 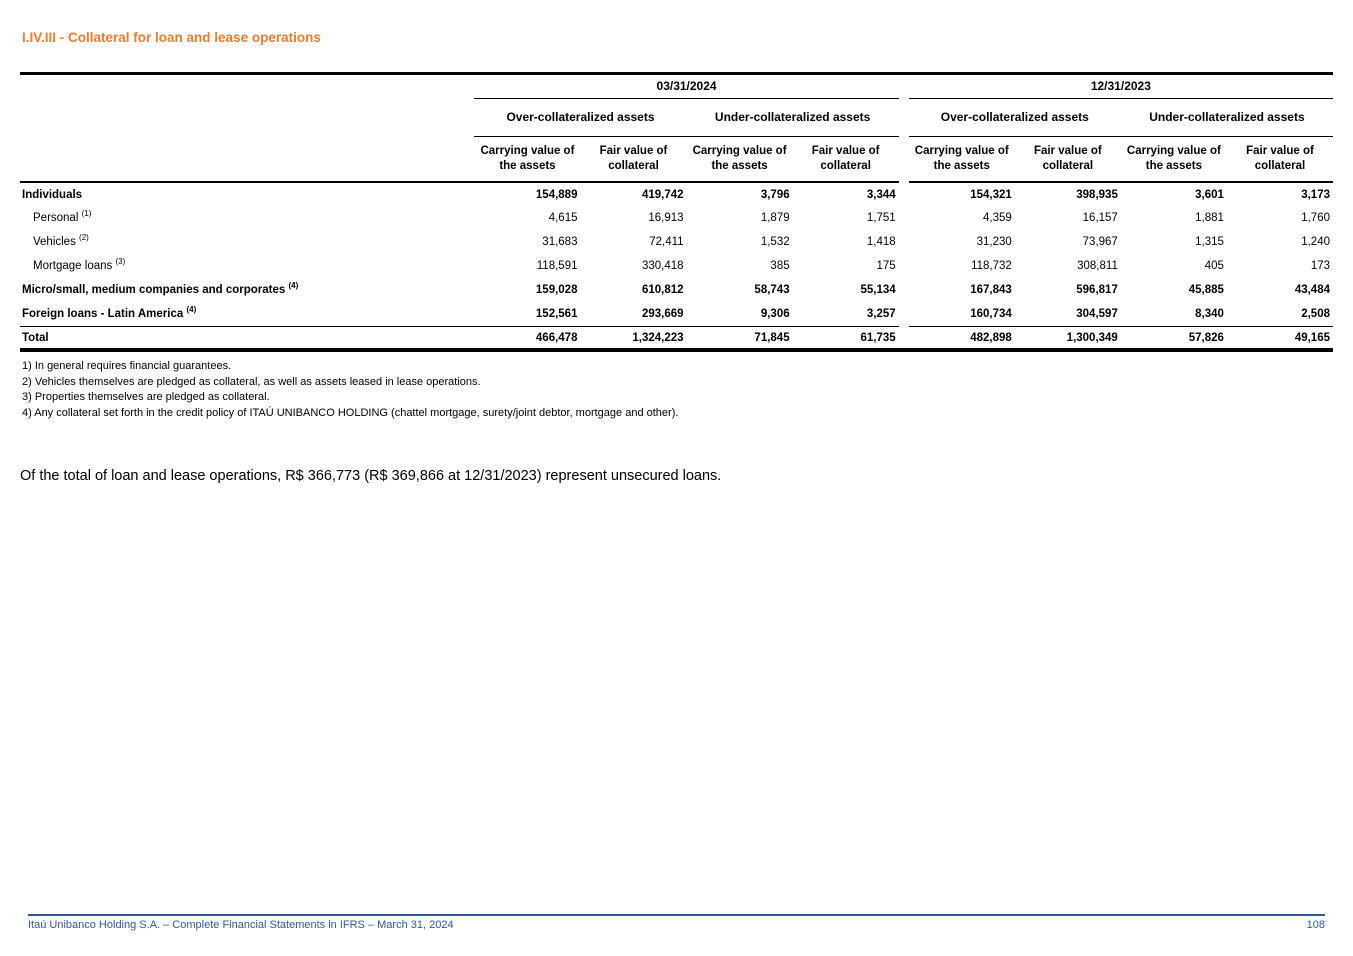 I want to click on cell-value: 466,478, so click(x=527, y=339).